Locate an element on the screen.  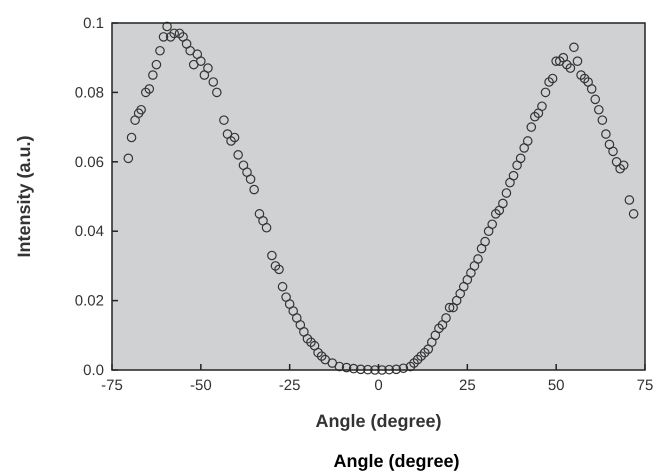
y-tick-label: 0.06 is located at coordinates (89, 162).